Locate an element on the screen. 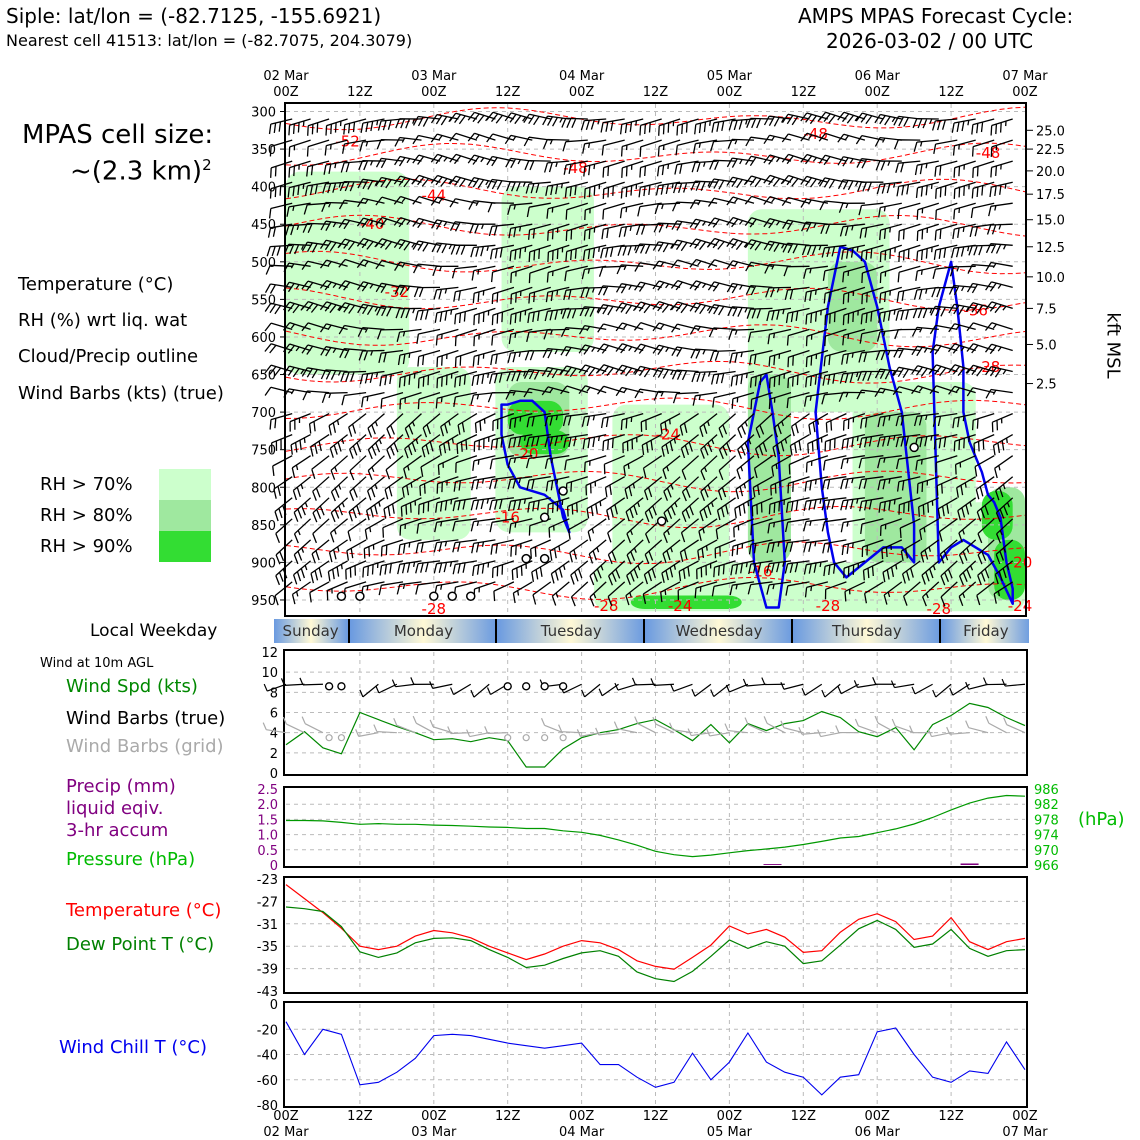 The image size is (1140, 1140). wind-chill-label: Wind Chill T (°C) is located at coordinates (133, 1047).